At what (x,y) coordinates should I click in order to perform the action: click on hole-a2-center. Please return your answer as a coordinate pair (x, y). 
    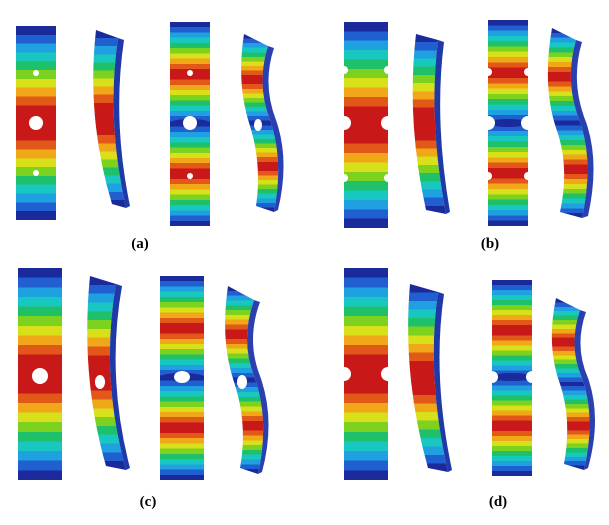
    Looking at the image, I should click on (190, 123).